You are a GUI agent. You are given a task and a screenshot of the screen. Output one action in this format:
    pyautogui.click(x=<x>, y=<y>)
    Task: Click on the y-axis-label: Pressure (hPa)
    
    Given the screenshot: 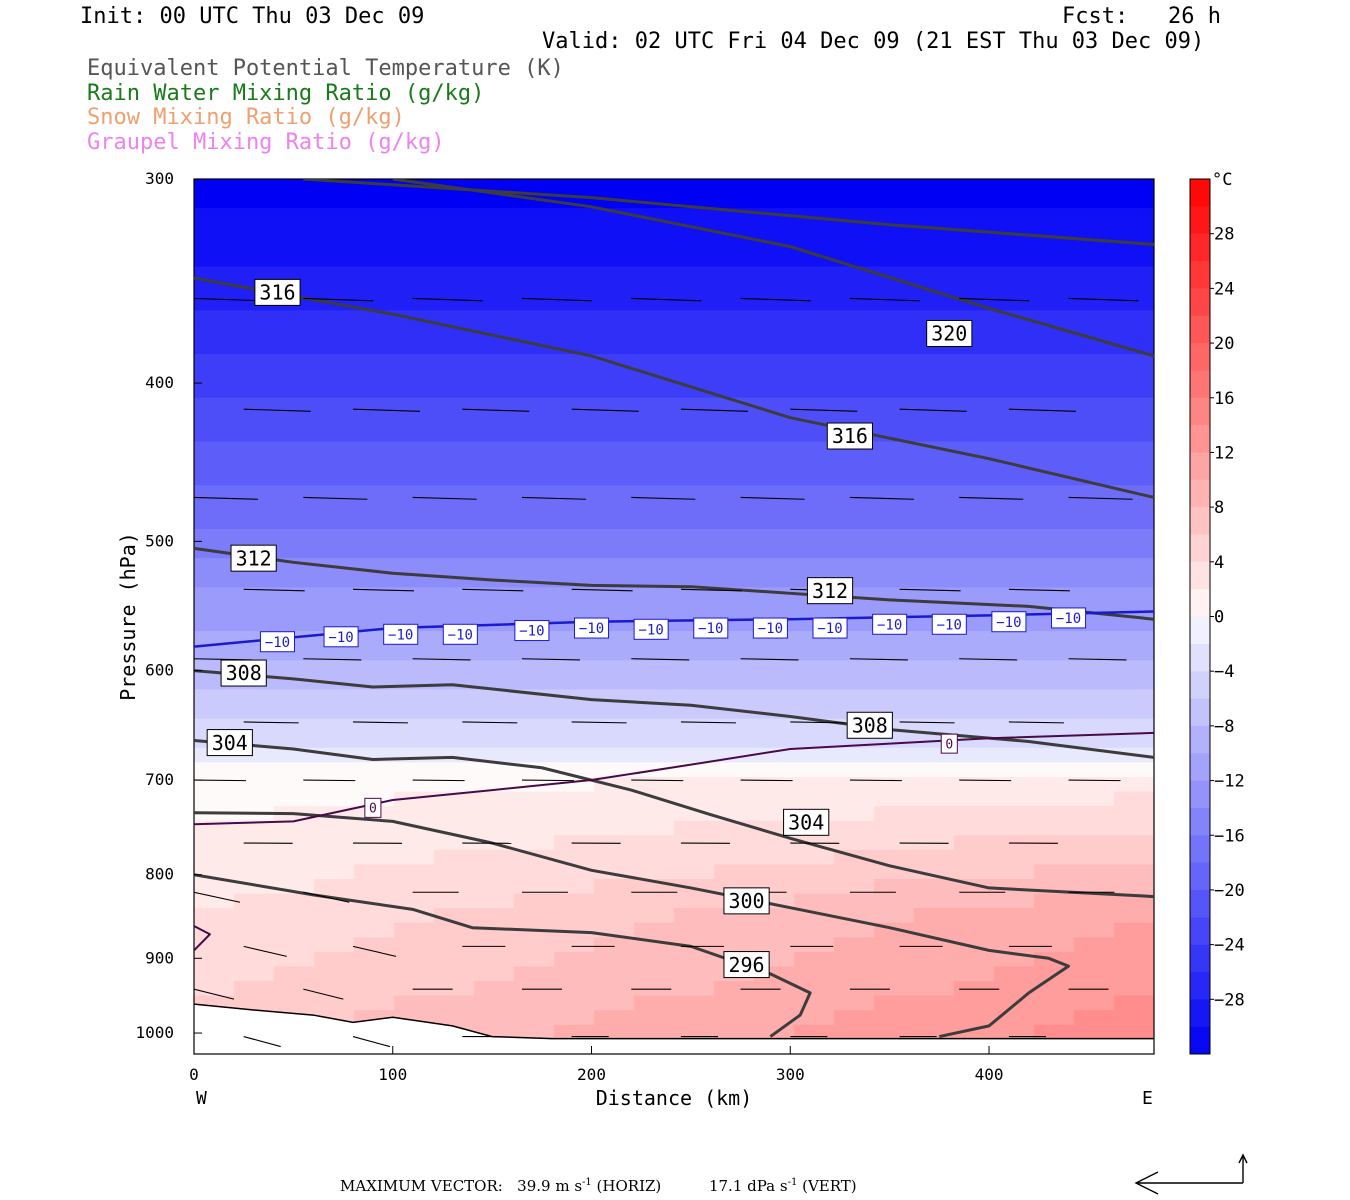 What is the action you would take?
    pyautogui.click(x=128, y=616)
    